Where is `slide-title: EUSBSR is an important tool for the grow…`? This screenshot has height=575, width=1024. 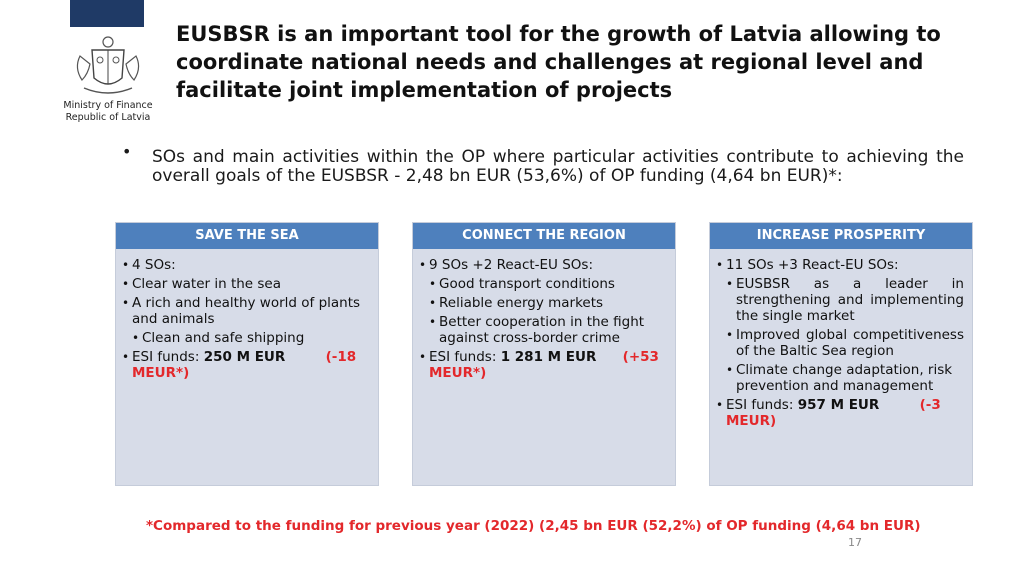 slide-title: EUSBSR is an important tool for the grow… is located at coordinates (558, 62).